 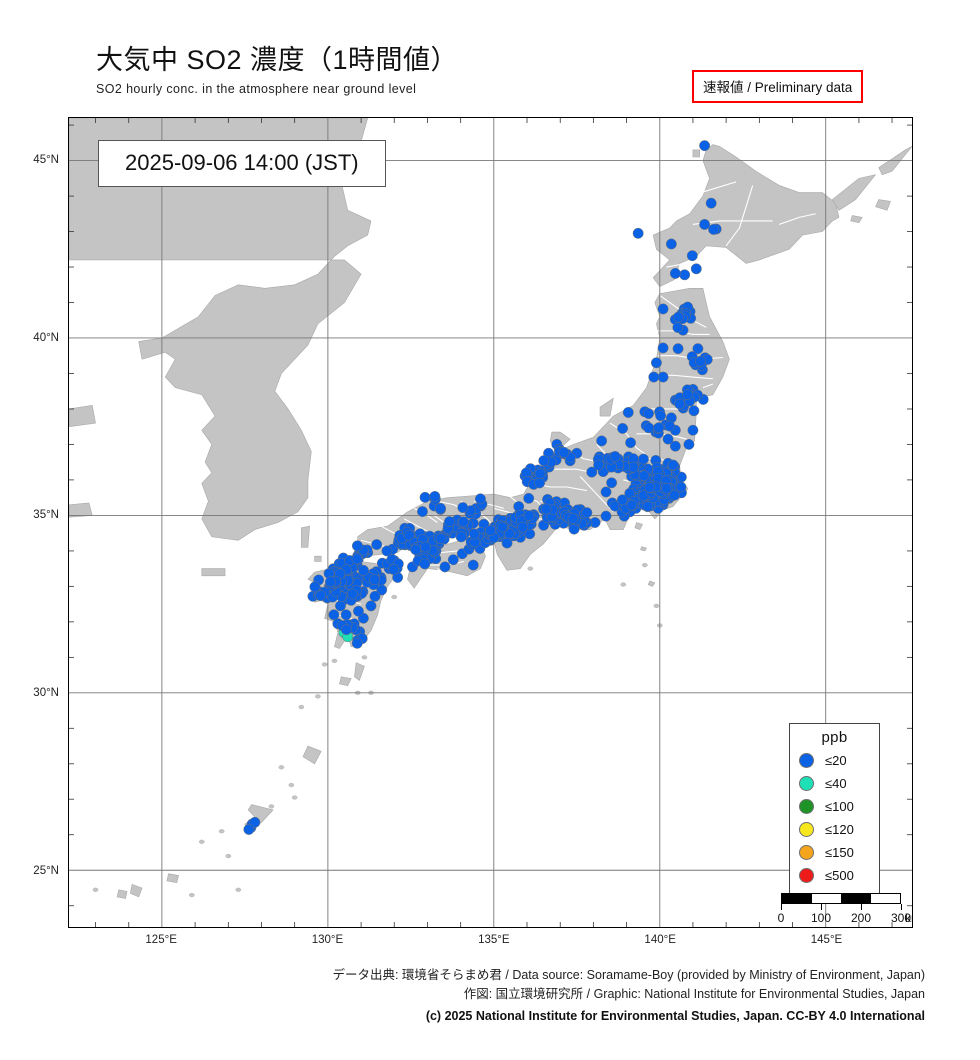 What do you see at coordinates (834, 829) in the screenshot?
I see `legend-item-3: ≤120` at bounding box center [834, 829].